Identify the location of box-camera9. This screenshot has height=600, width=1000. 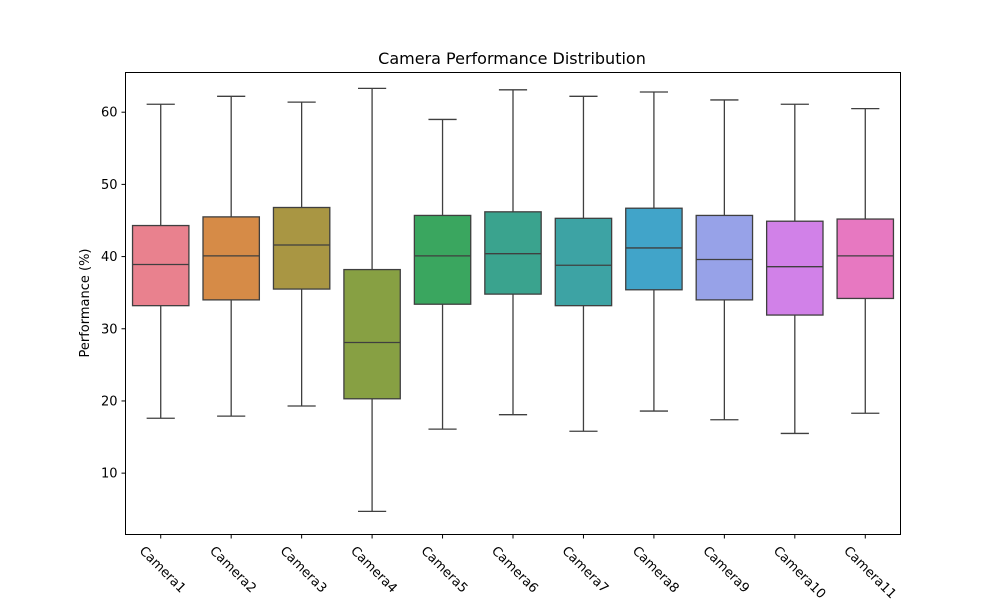
(724, 260).